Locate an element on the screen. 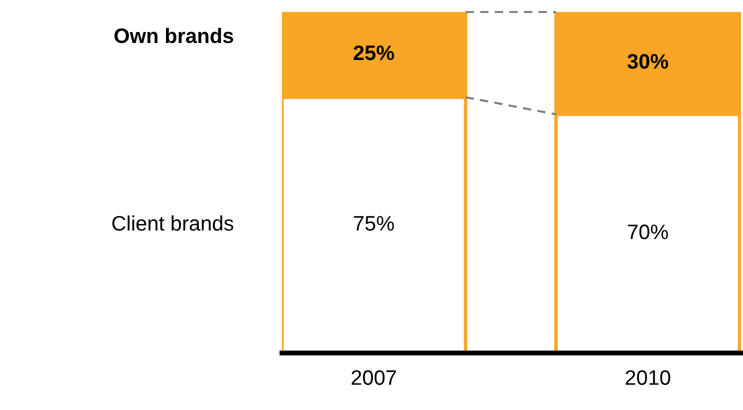 The image size is (743, 410). text: Client brands is located at coordinates (173, 223).